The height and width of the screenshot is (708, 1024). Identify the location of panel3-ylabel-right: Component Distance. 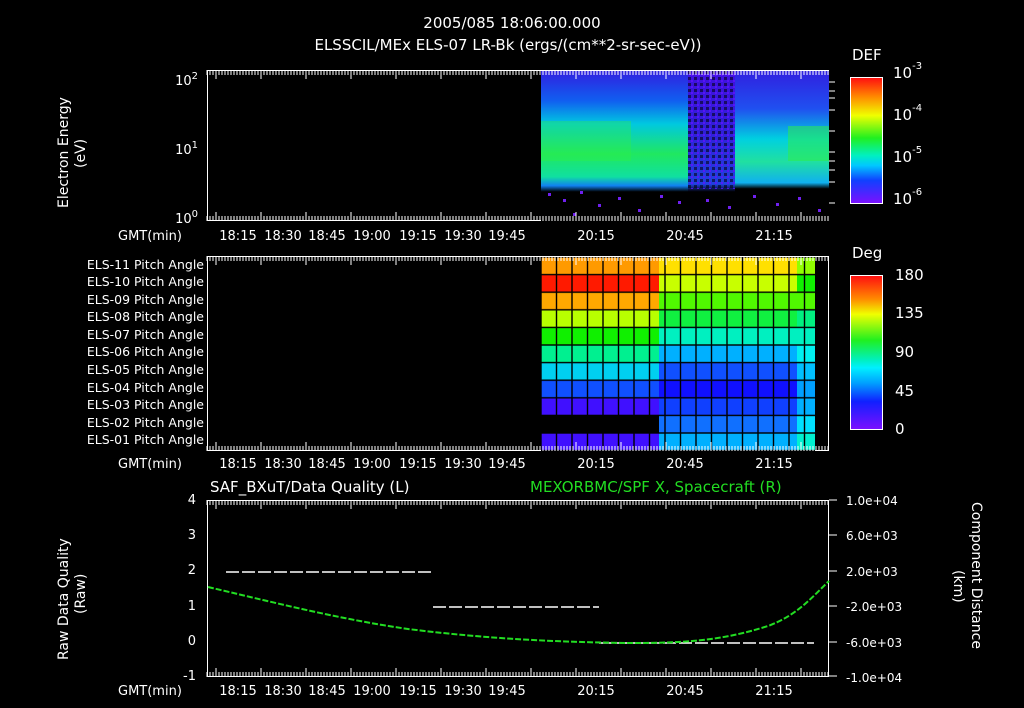
(976, 575).